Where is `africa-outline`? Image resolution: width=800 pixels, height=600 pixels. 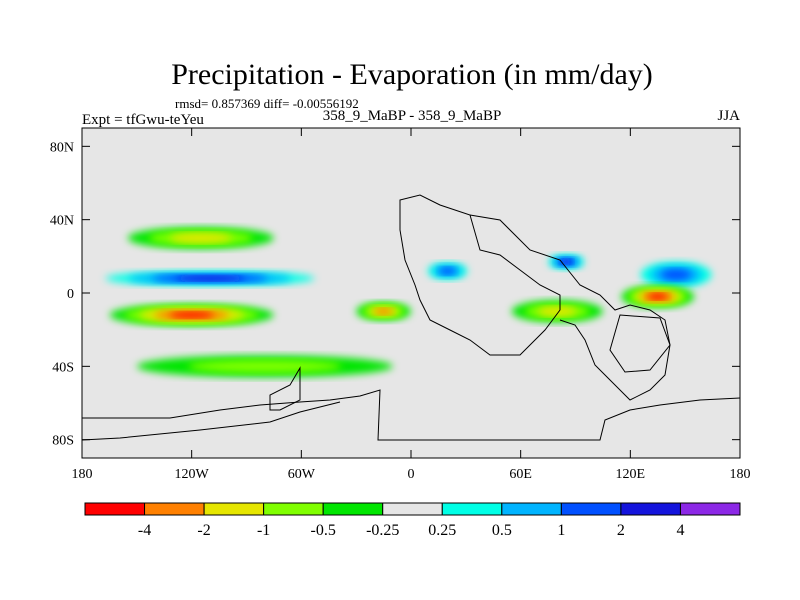 africa-outline is located at coordinates (480, 275).